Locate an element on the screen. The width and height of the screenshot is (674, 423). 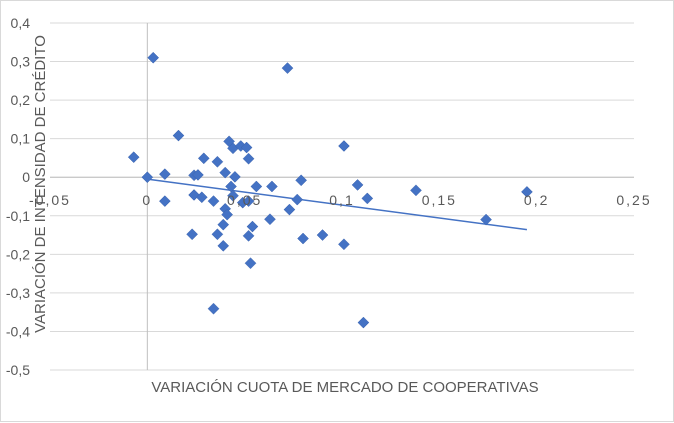
y-axis-title: VARIACIÓN DE INTENSIDAD DE CRÉDITO is located at coordinates (40, 184).